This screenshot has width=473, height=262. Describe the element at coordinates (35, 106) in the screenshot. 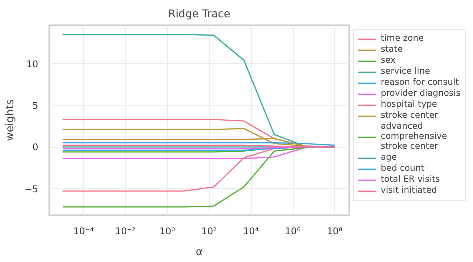

I see `y-tick-label: 5` at that location.